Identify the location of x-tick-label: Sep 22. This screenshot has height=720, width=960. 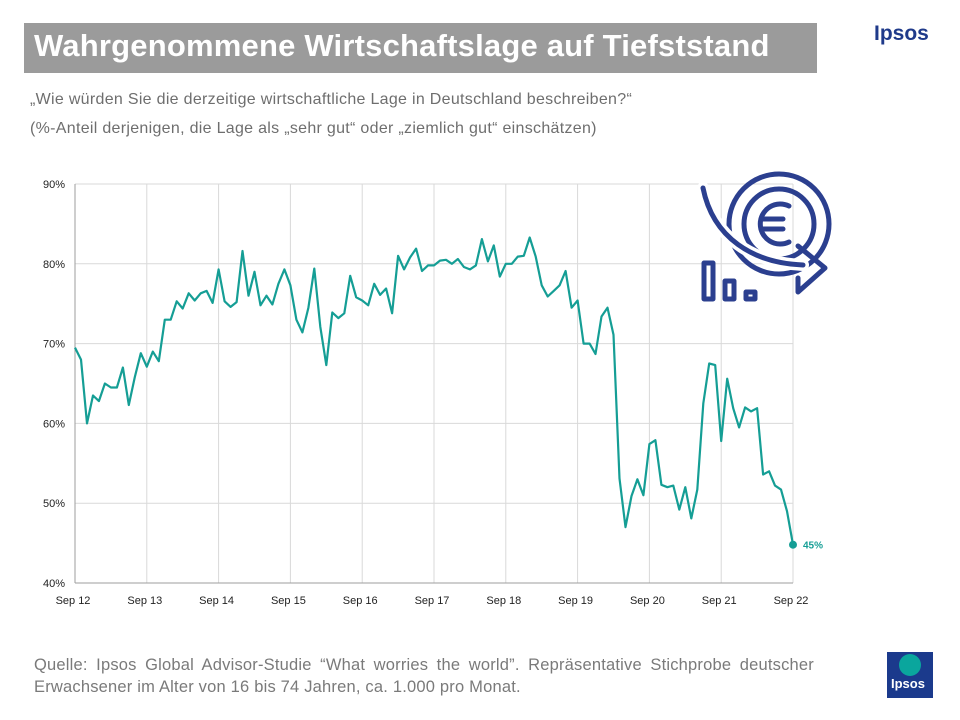
(791, 601).